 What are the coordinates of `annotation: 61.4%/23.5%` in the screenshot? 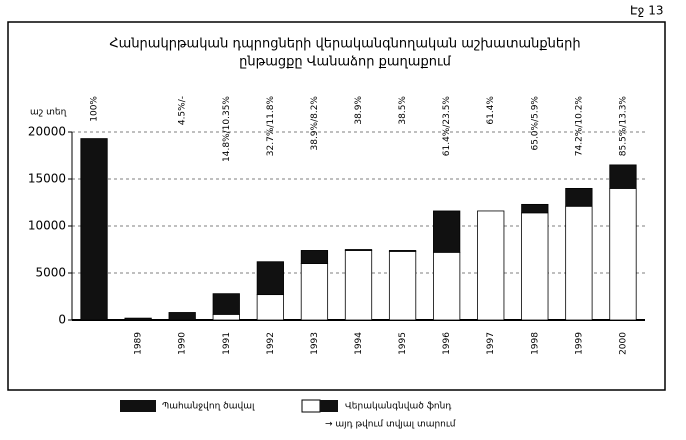 It's located at (447, 126).